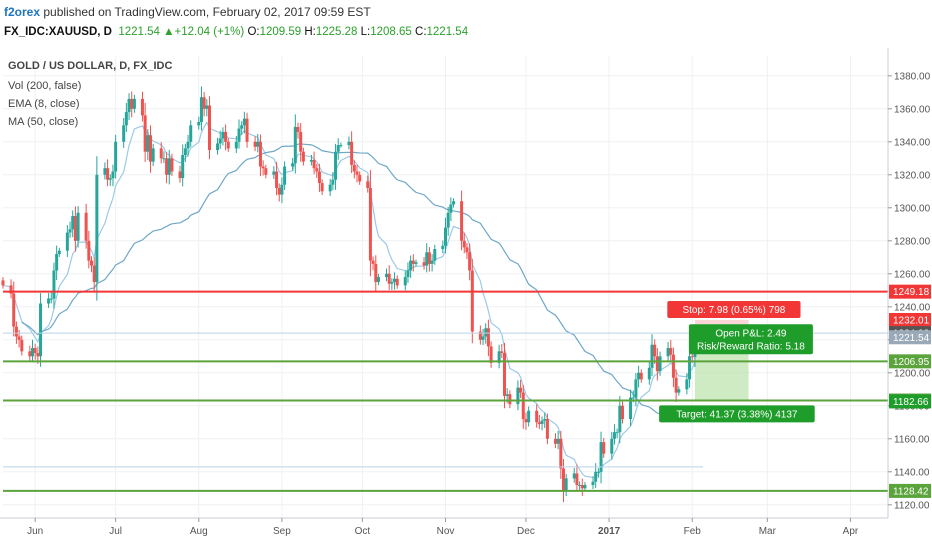 The height and width of the screenshot is (550, 932). I want to click on price-tag-text: 1206.95, so click(911, 362).